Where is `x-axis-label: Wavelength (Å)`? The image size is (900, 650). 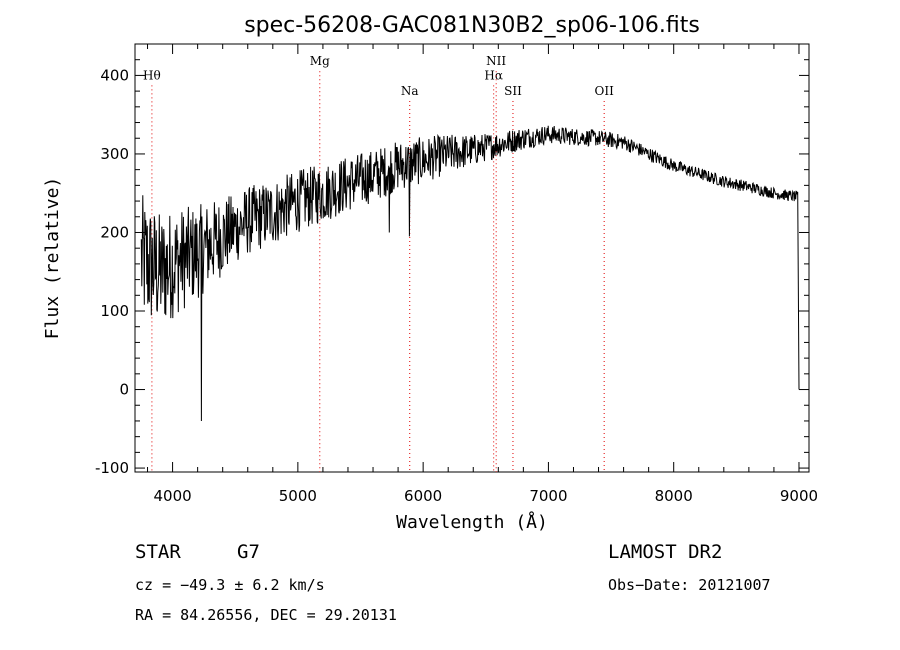 x-axis-label: Wavelength (Å) is located at coordinates (472, 522).